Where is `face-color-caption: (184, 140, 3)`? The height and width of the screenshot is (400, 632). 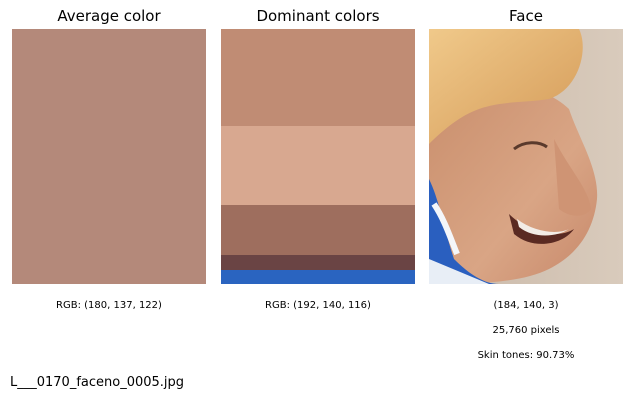 face-color-caption: (184, 140, 3) is located at coordinates (526, 305).